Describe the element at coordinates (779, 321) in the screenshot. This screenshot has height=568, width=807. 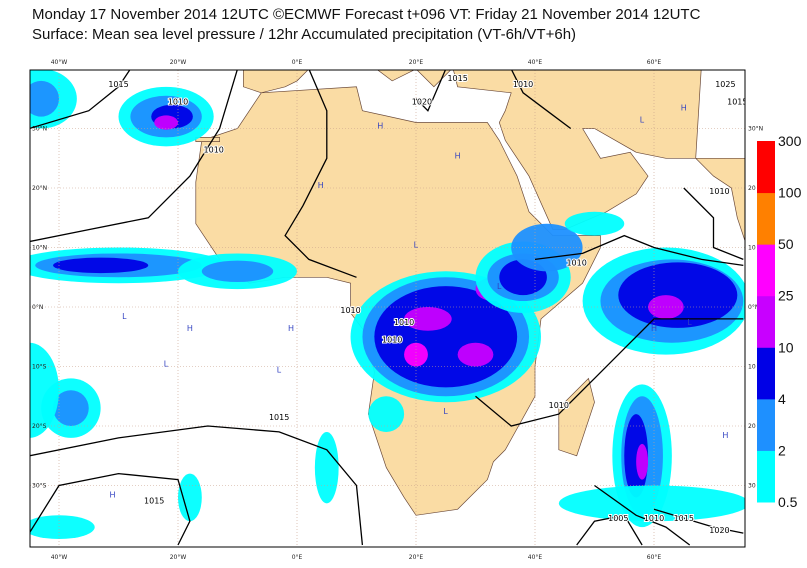
I see `precip-legend: 0.5 2 4 10 25 50 100 300` at that location.